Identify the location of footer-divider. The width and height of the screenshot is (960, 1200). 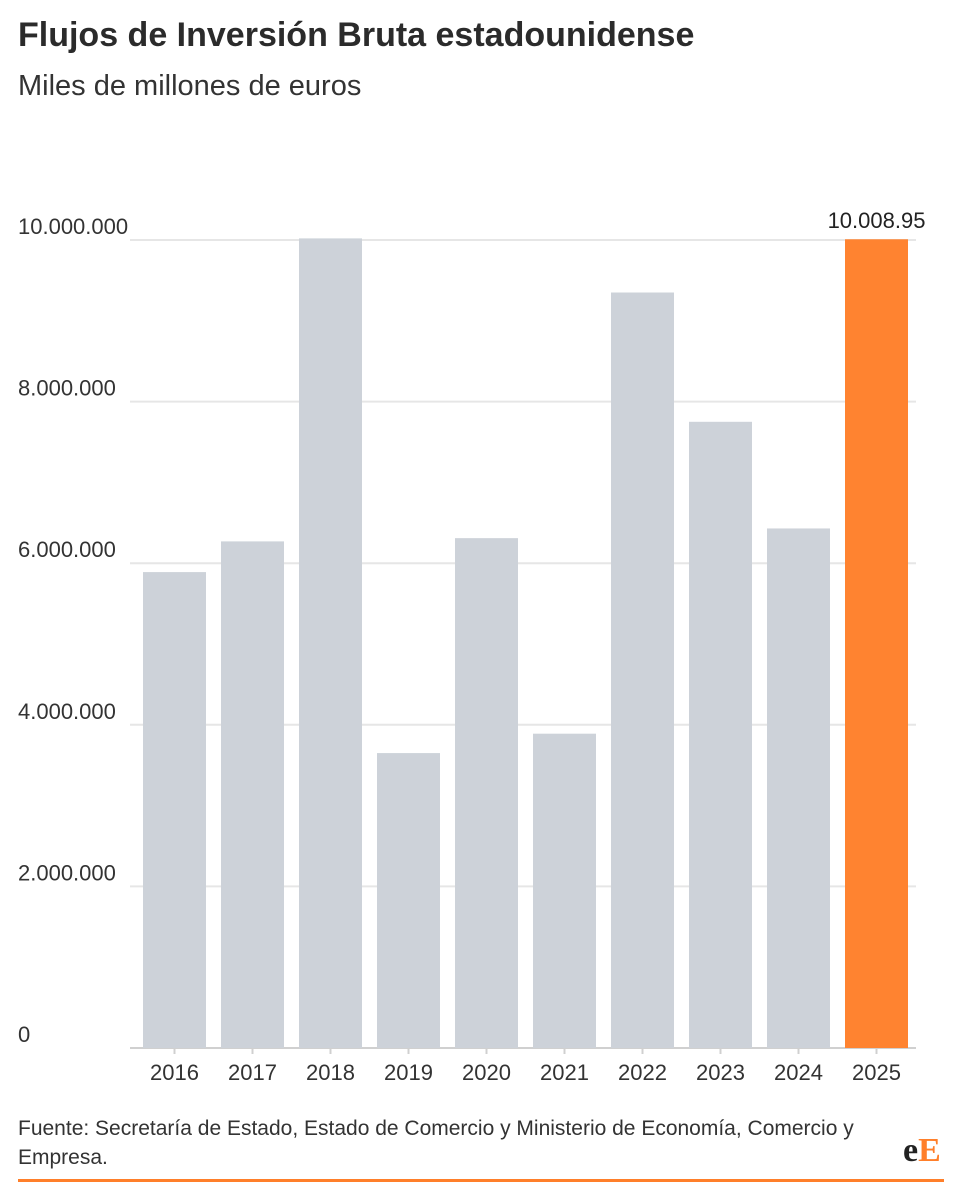
(481, 1180).